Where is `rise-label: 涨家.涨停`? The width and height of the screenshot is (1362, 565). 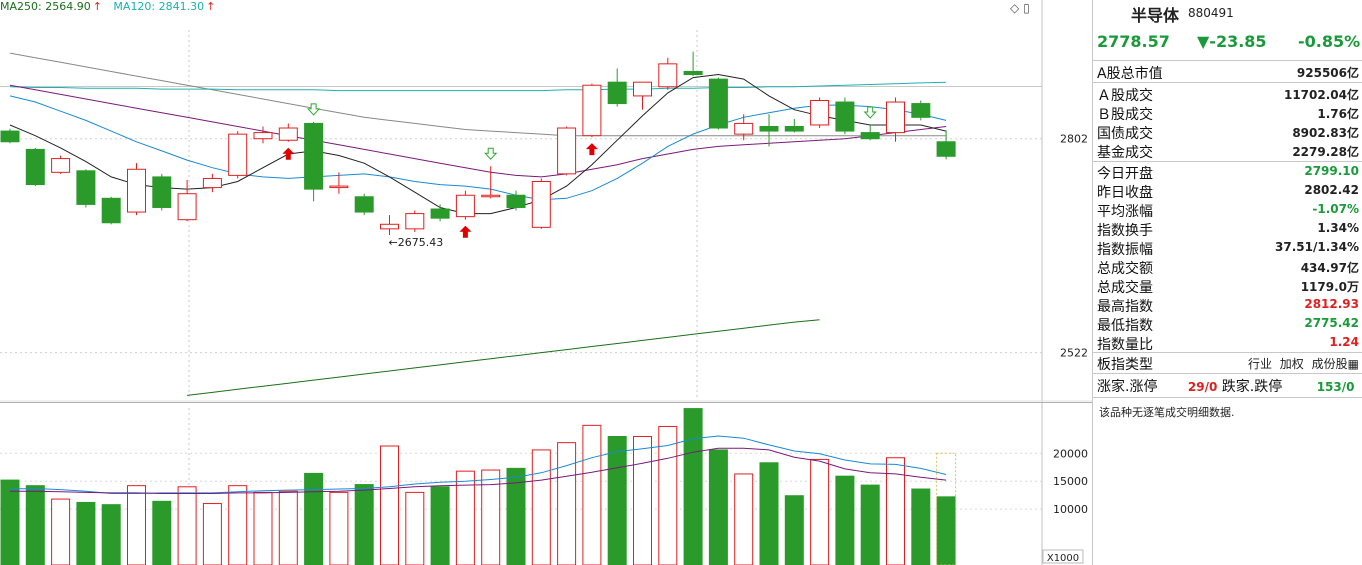 rise-label: 涨家.涨停 is located at coordinates (1127, 387).